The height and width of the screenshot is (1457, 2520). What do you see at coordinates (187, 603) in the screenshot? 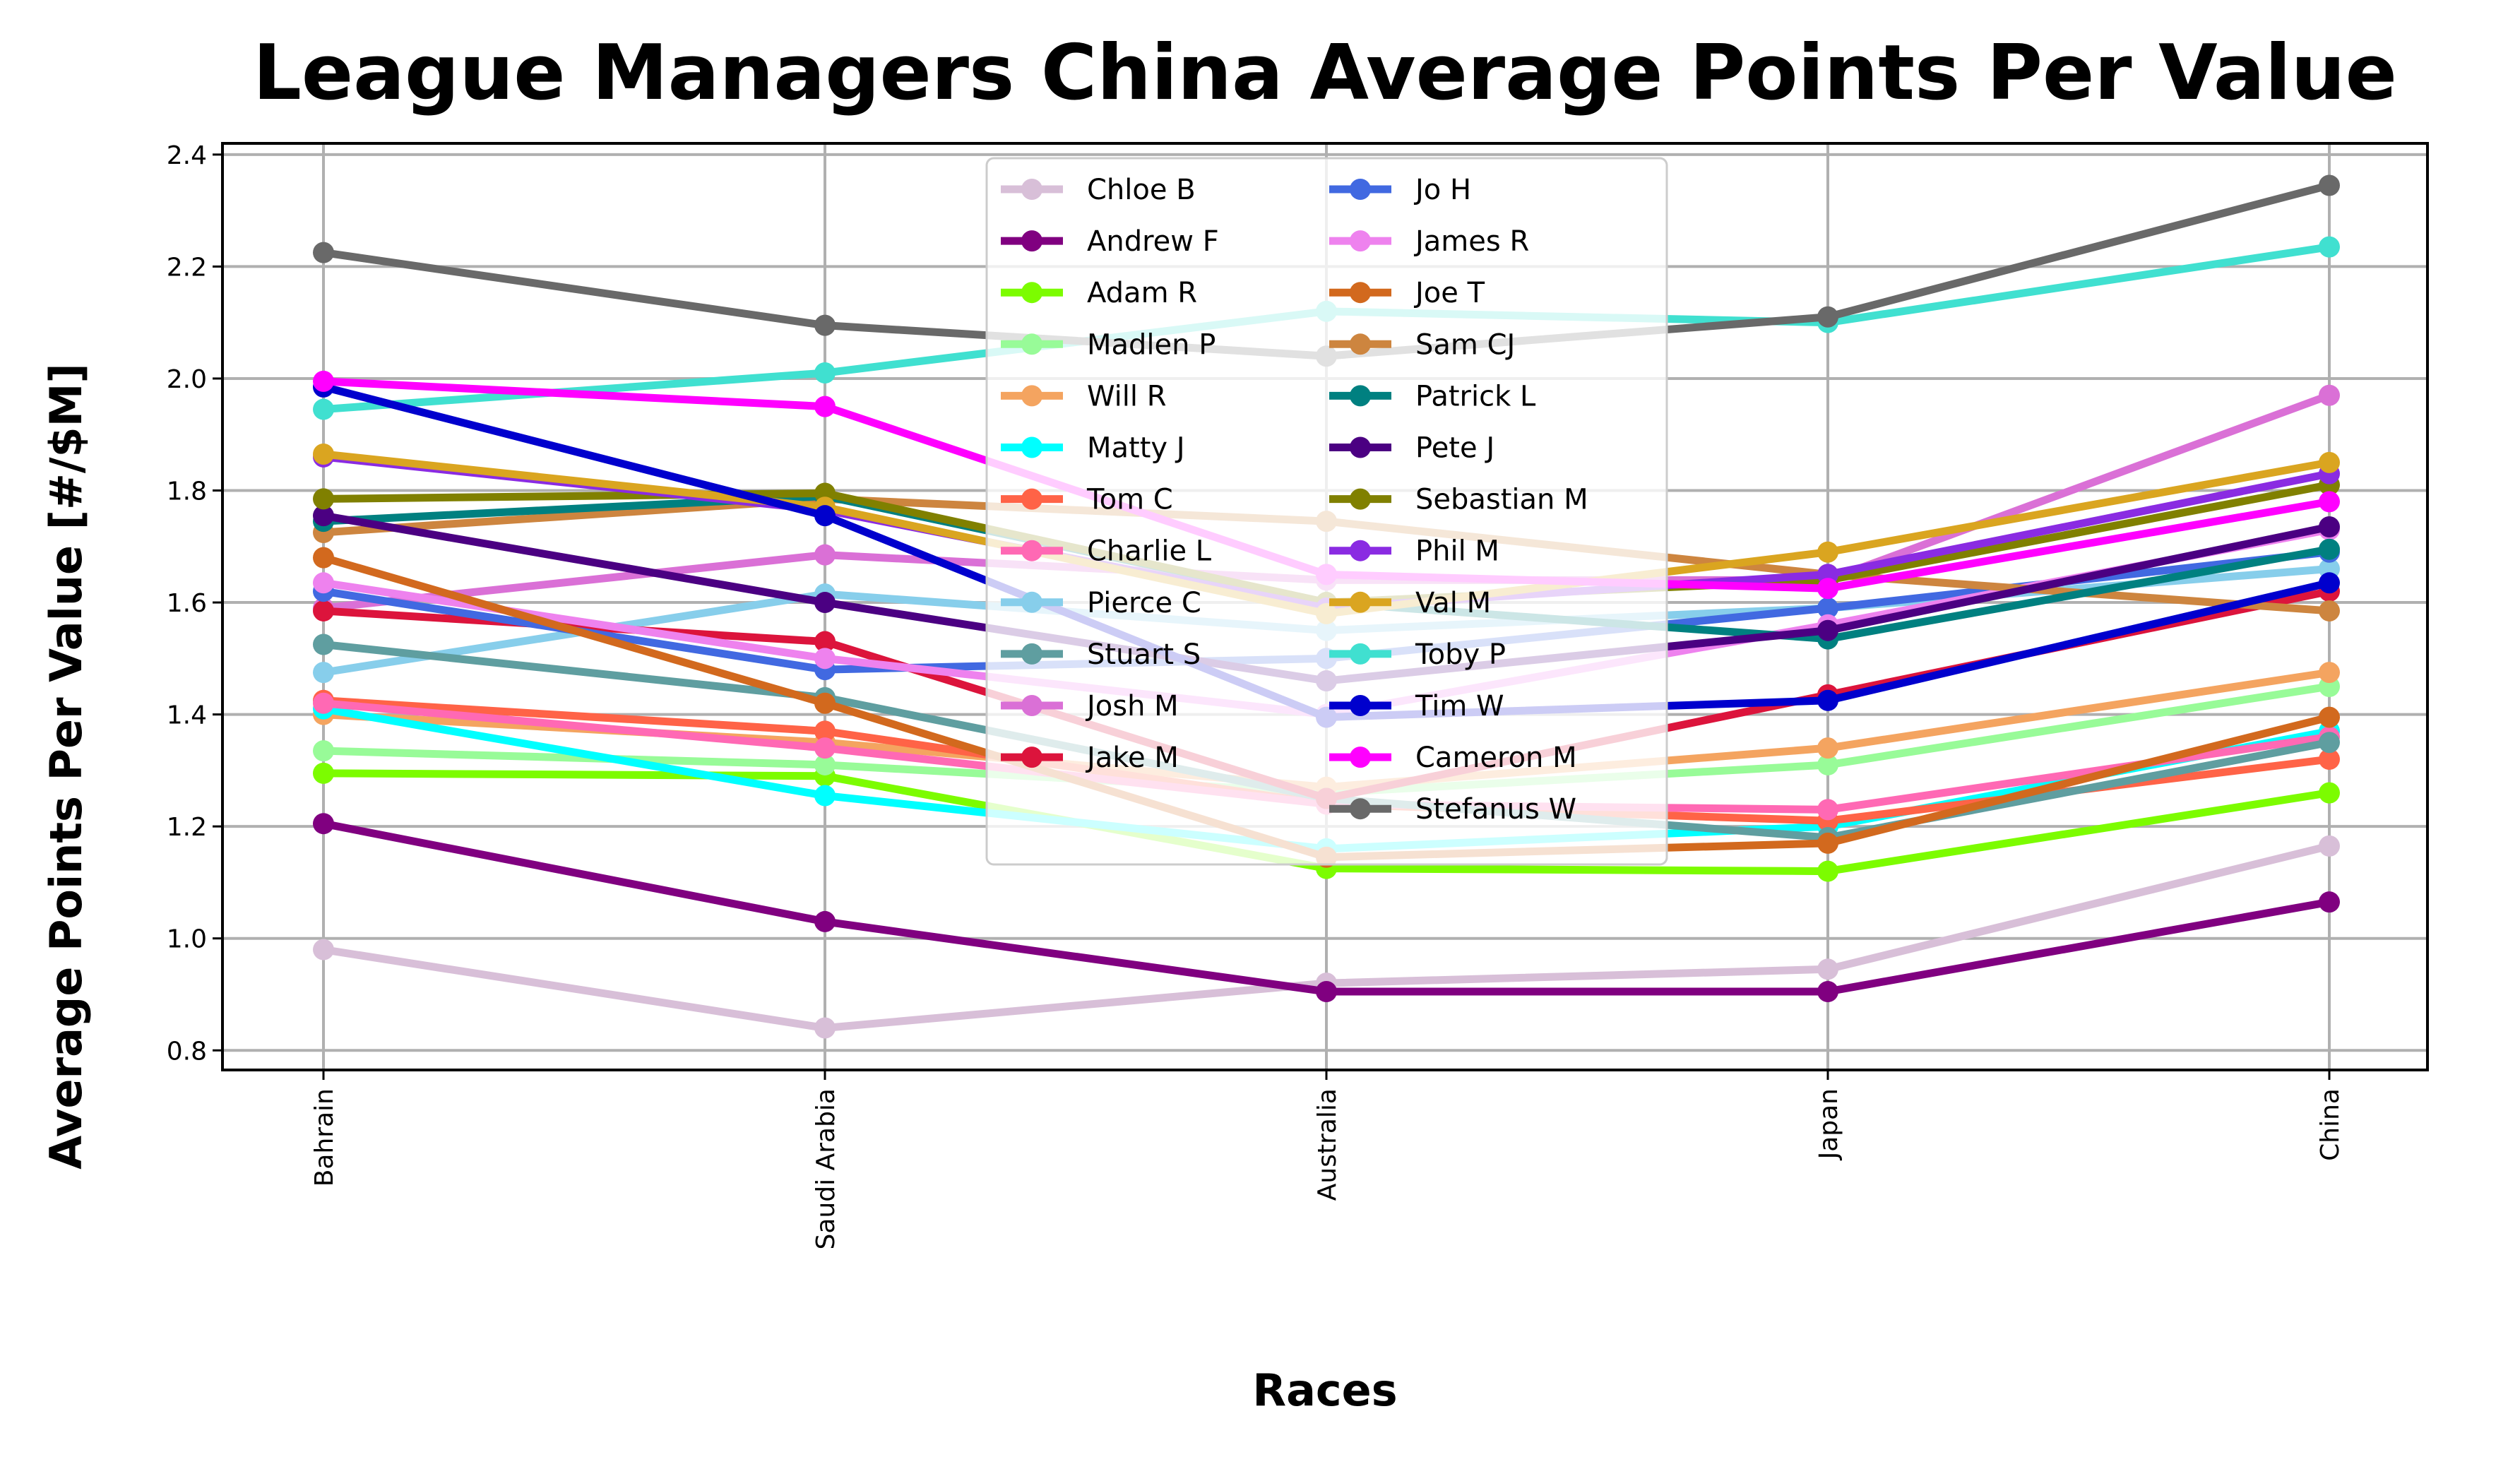
I see `y-tick-label-4: 1.6` at bounding box center [187, 603].